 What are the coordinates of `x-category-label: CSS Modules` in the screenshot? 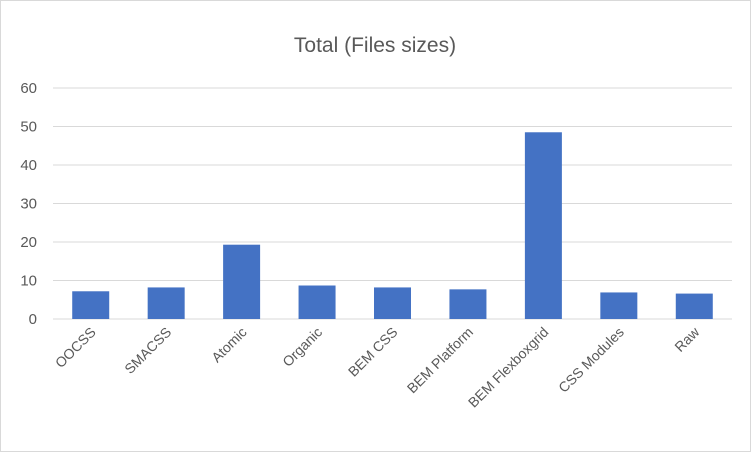 It's located at (591, 360).